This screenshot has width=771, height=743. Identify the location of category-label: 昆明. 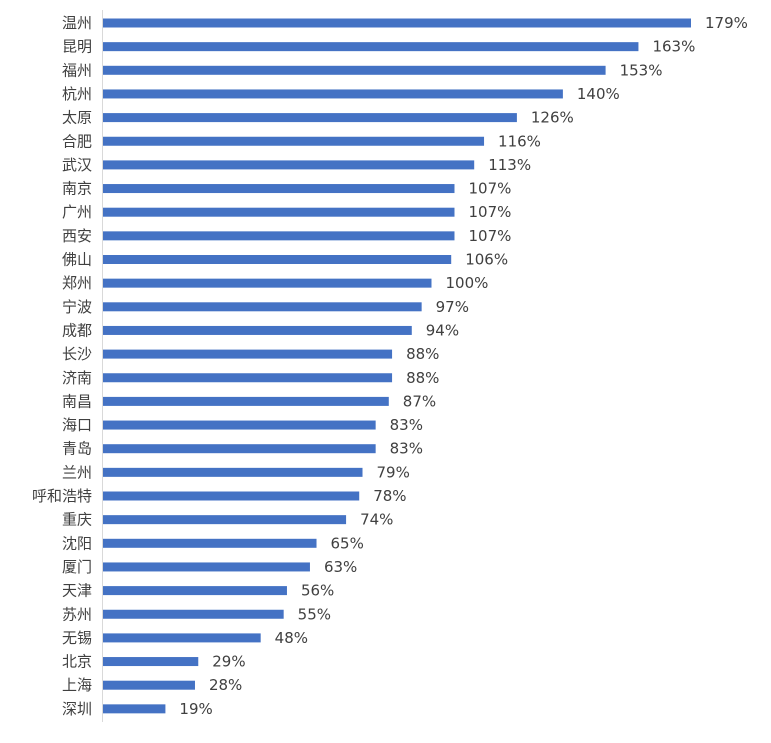
(77, 47).